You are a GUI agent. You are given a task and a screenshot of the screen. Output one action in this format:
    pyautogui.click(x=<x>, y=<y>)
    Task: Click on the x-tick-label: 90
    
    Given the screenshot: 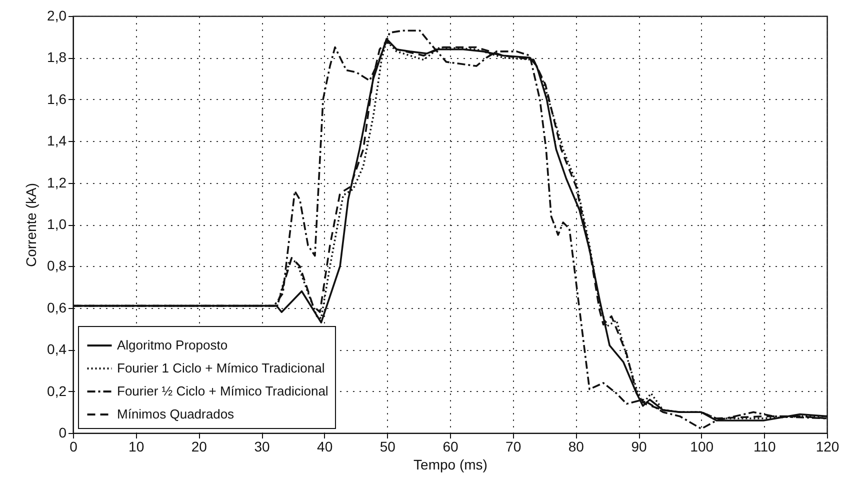 What is the action you would take?
    pyautogui.click(x=639, y=446)
    